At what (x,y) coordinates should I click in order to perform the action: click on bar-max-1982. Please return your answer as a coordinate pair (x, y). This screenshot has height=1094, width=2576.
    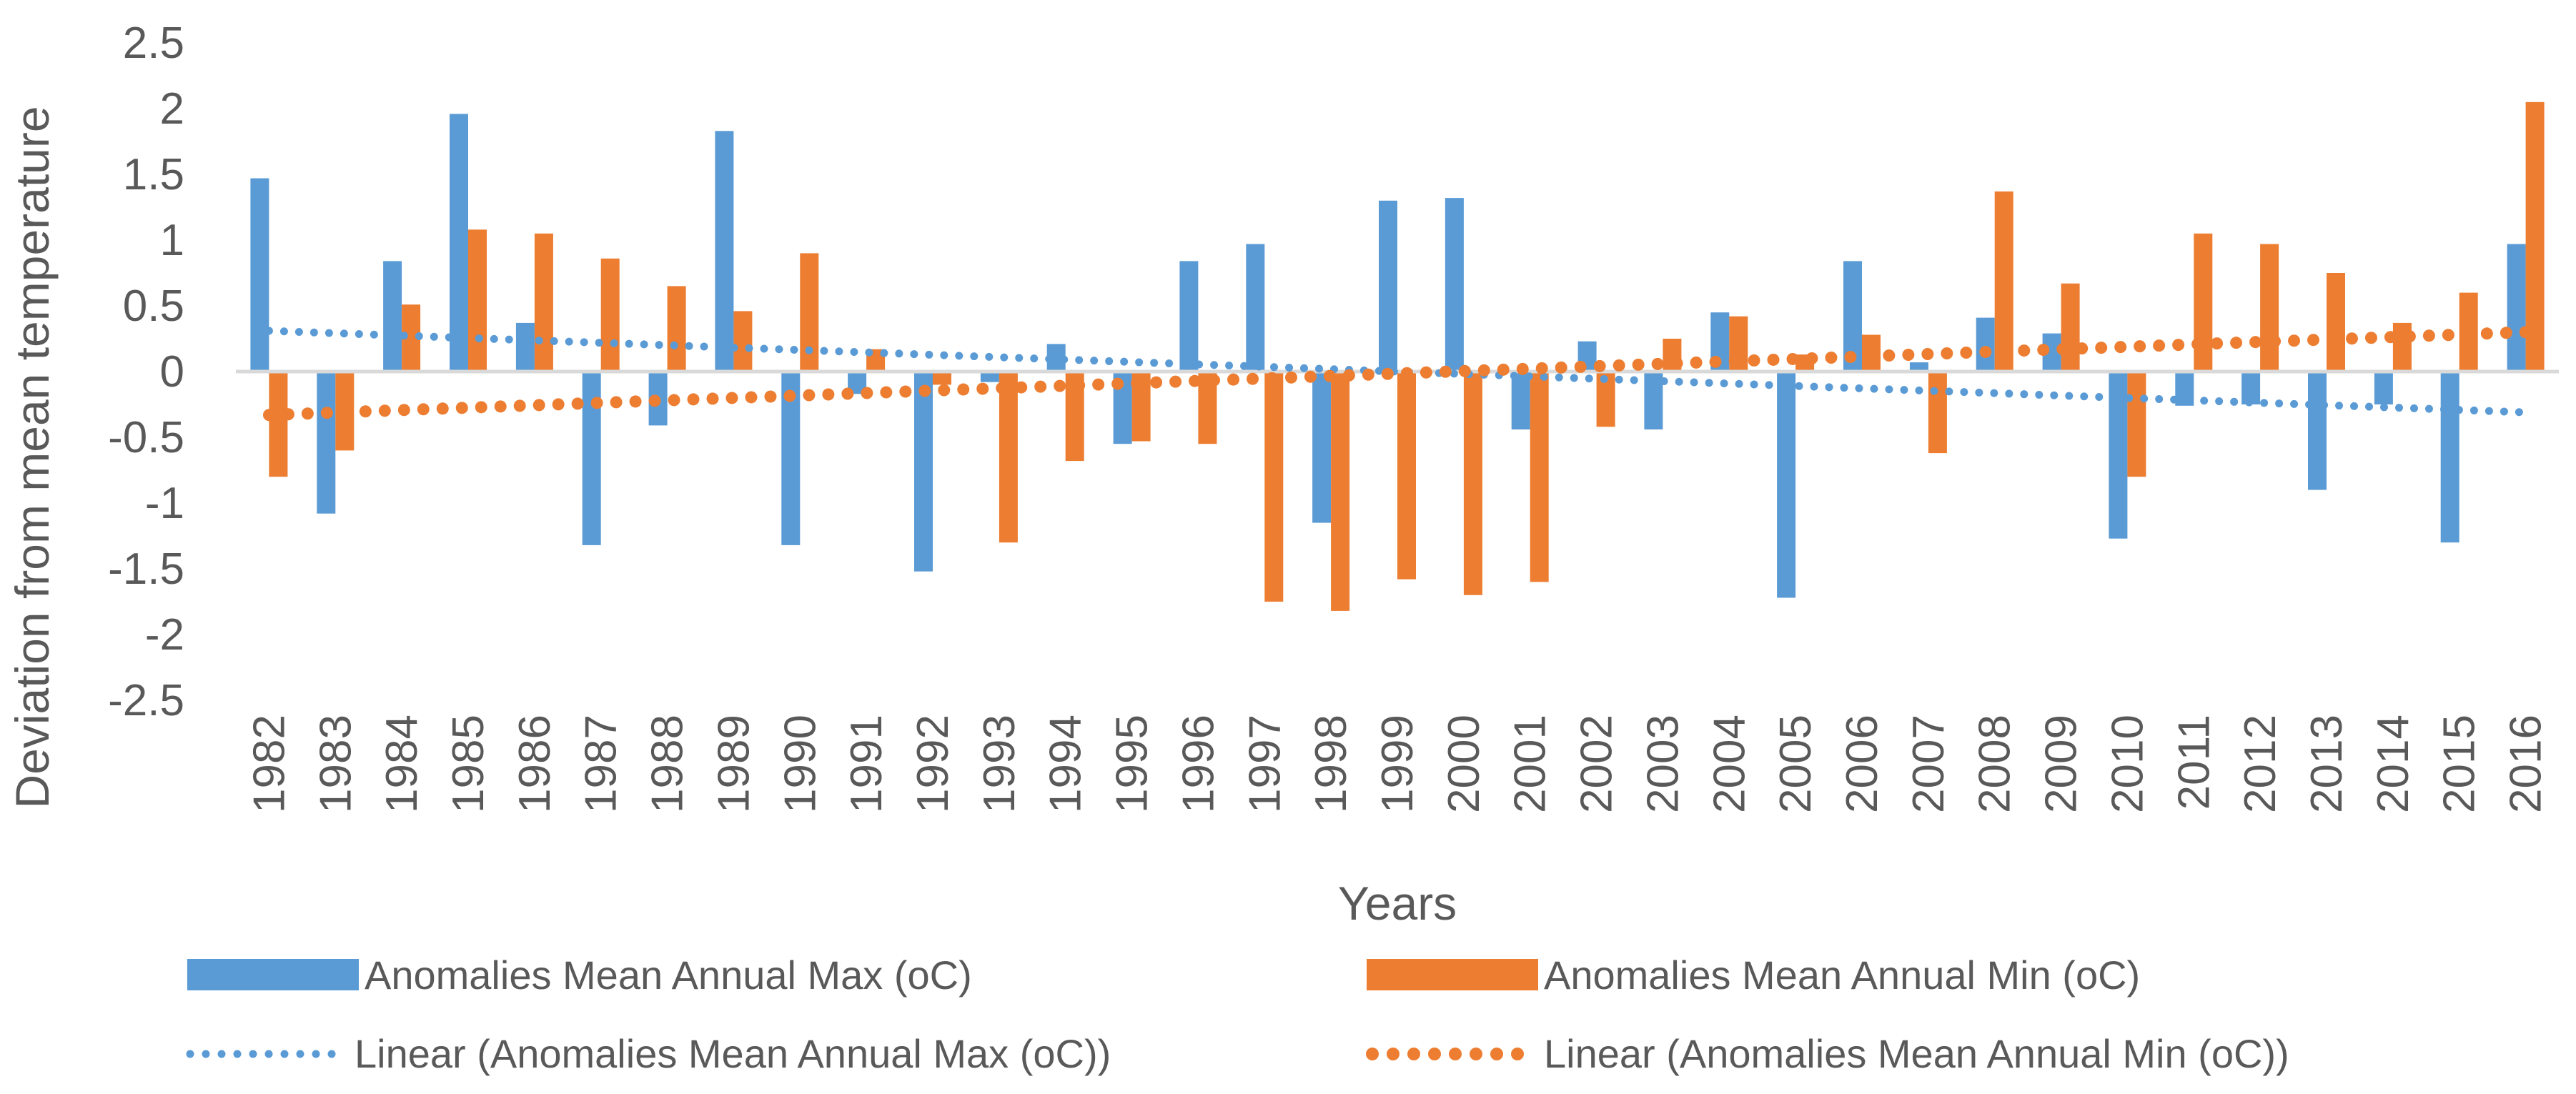
    Looking at the image, I should click on (260, 275).